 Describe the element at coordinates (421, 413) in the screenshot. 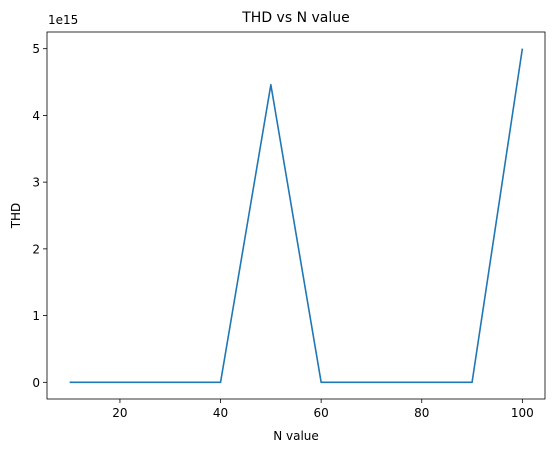

I see `x-tick-label: 80` at that location.